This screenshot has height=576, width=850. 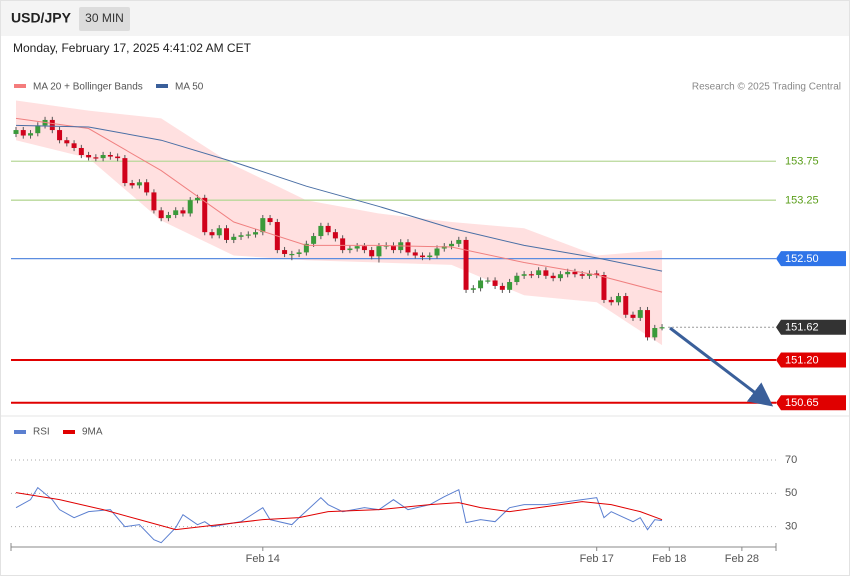 I want to click on level-label: 152.50, so click(x=802, y=259).